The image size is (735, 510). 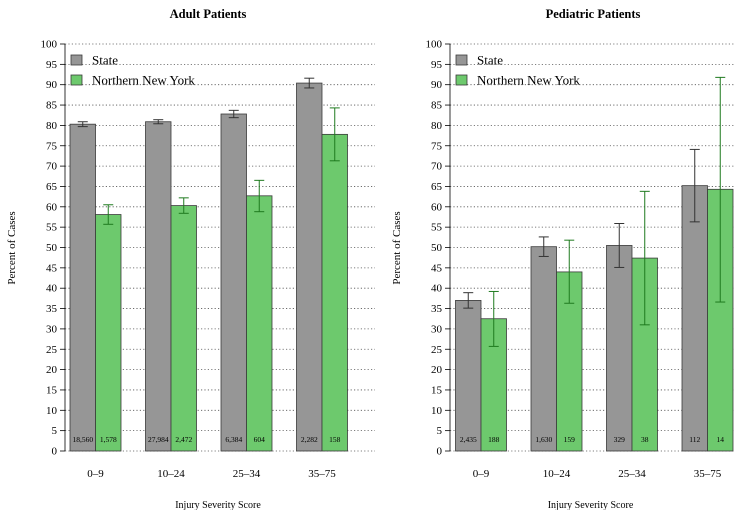 What do you see at coordinates (108, 439) in the screenshot?
I see `bar-count-label: 1,578` at bounding box center [108, 439].